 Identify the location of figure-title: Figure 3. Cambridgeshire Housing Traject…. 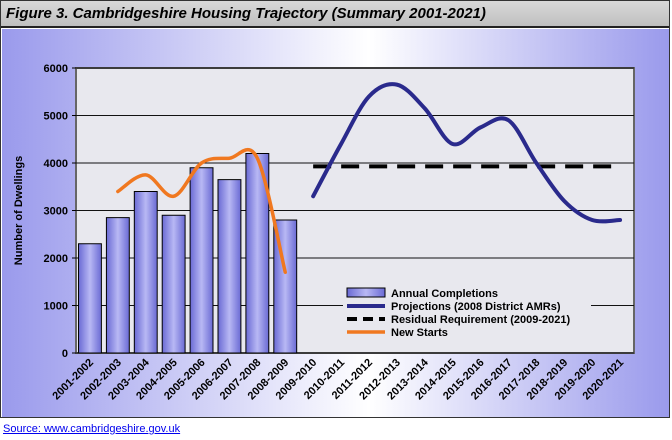
(246, 13).